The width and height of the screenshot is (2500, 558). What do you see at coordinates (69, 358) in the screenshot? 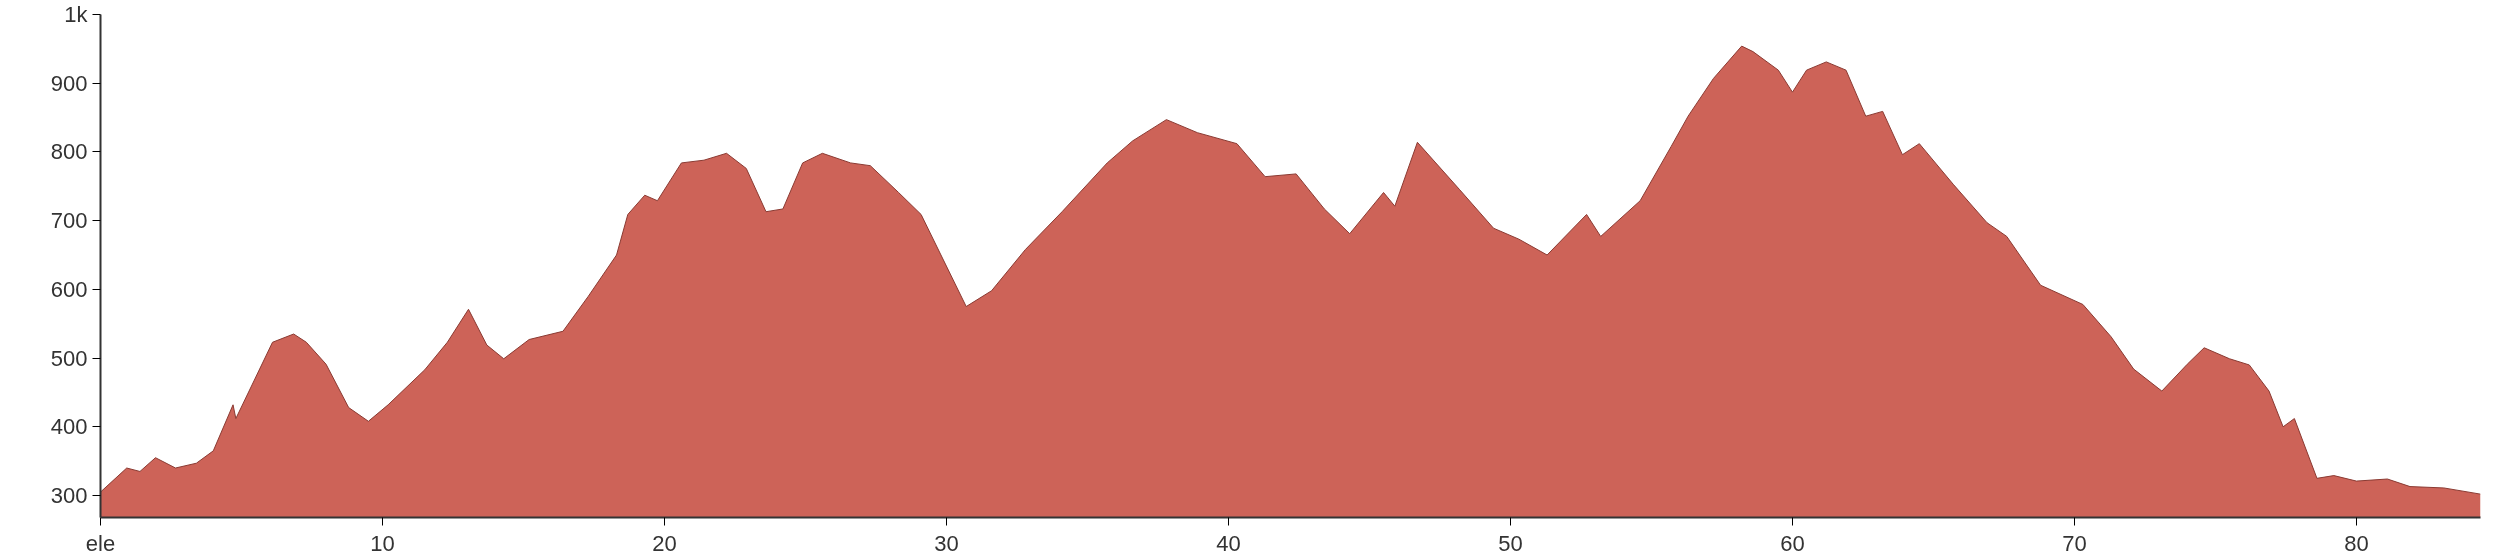
I see `y-tick-label: 500` at bounding box center [69, 358].